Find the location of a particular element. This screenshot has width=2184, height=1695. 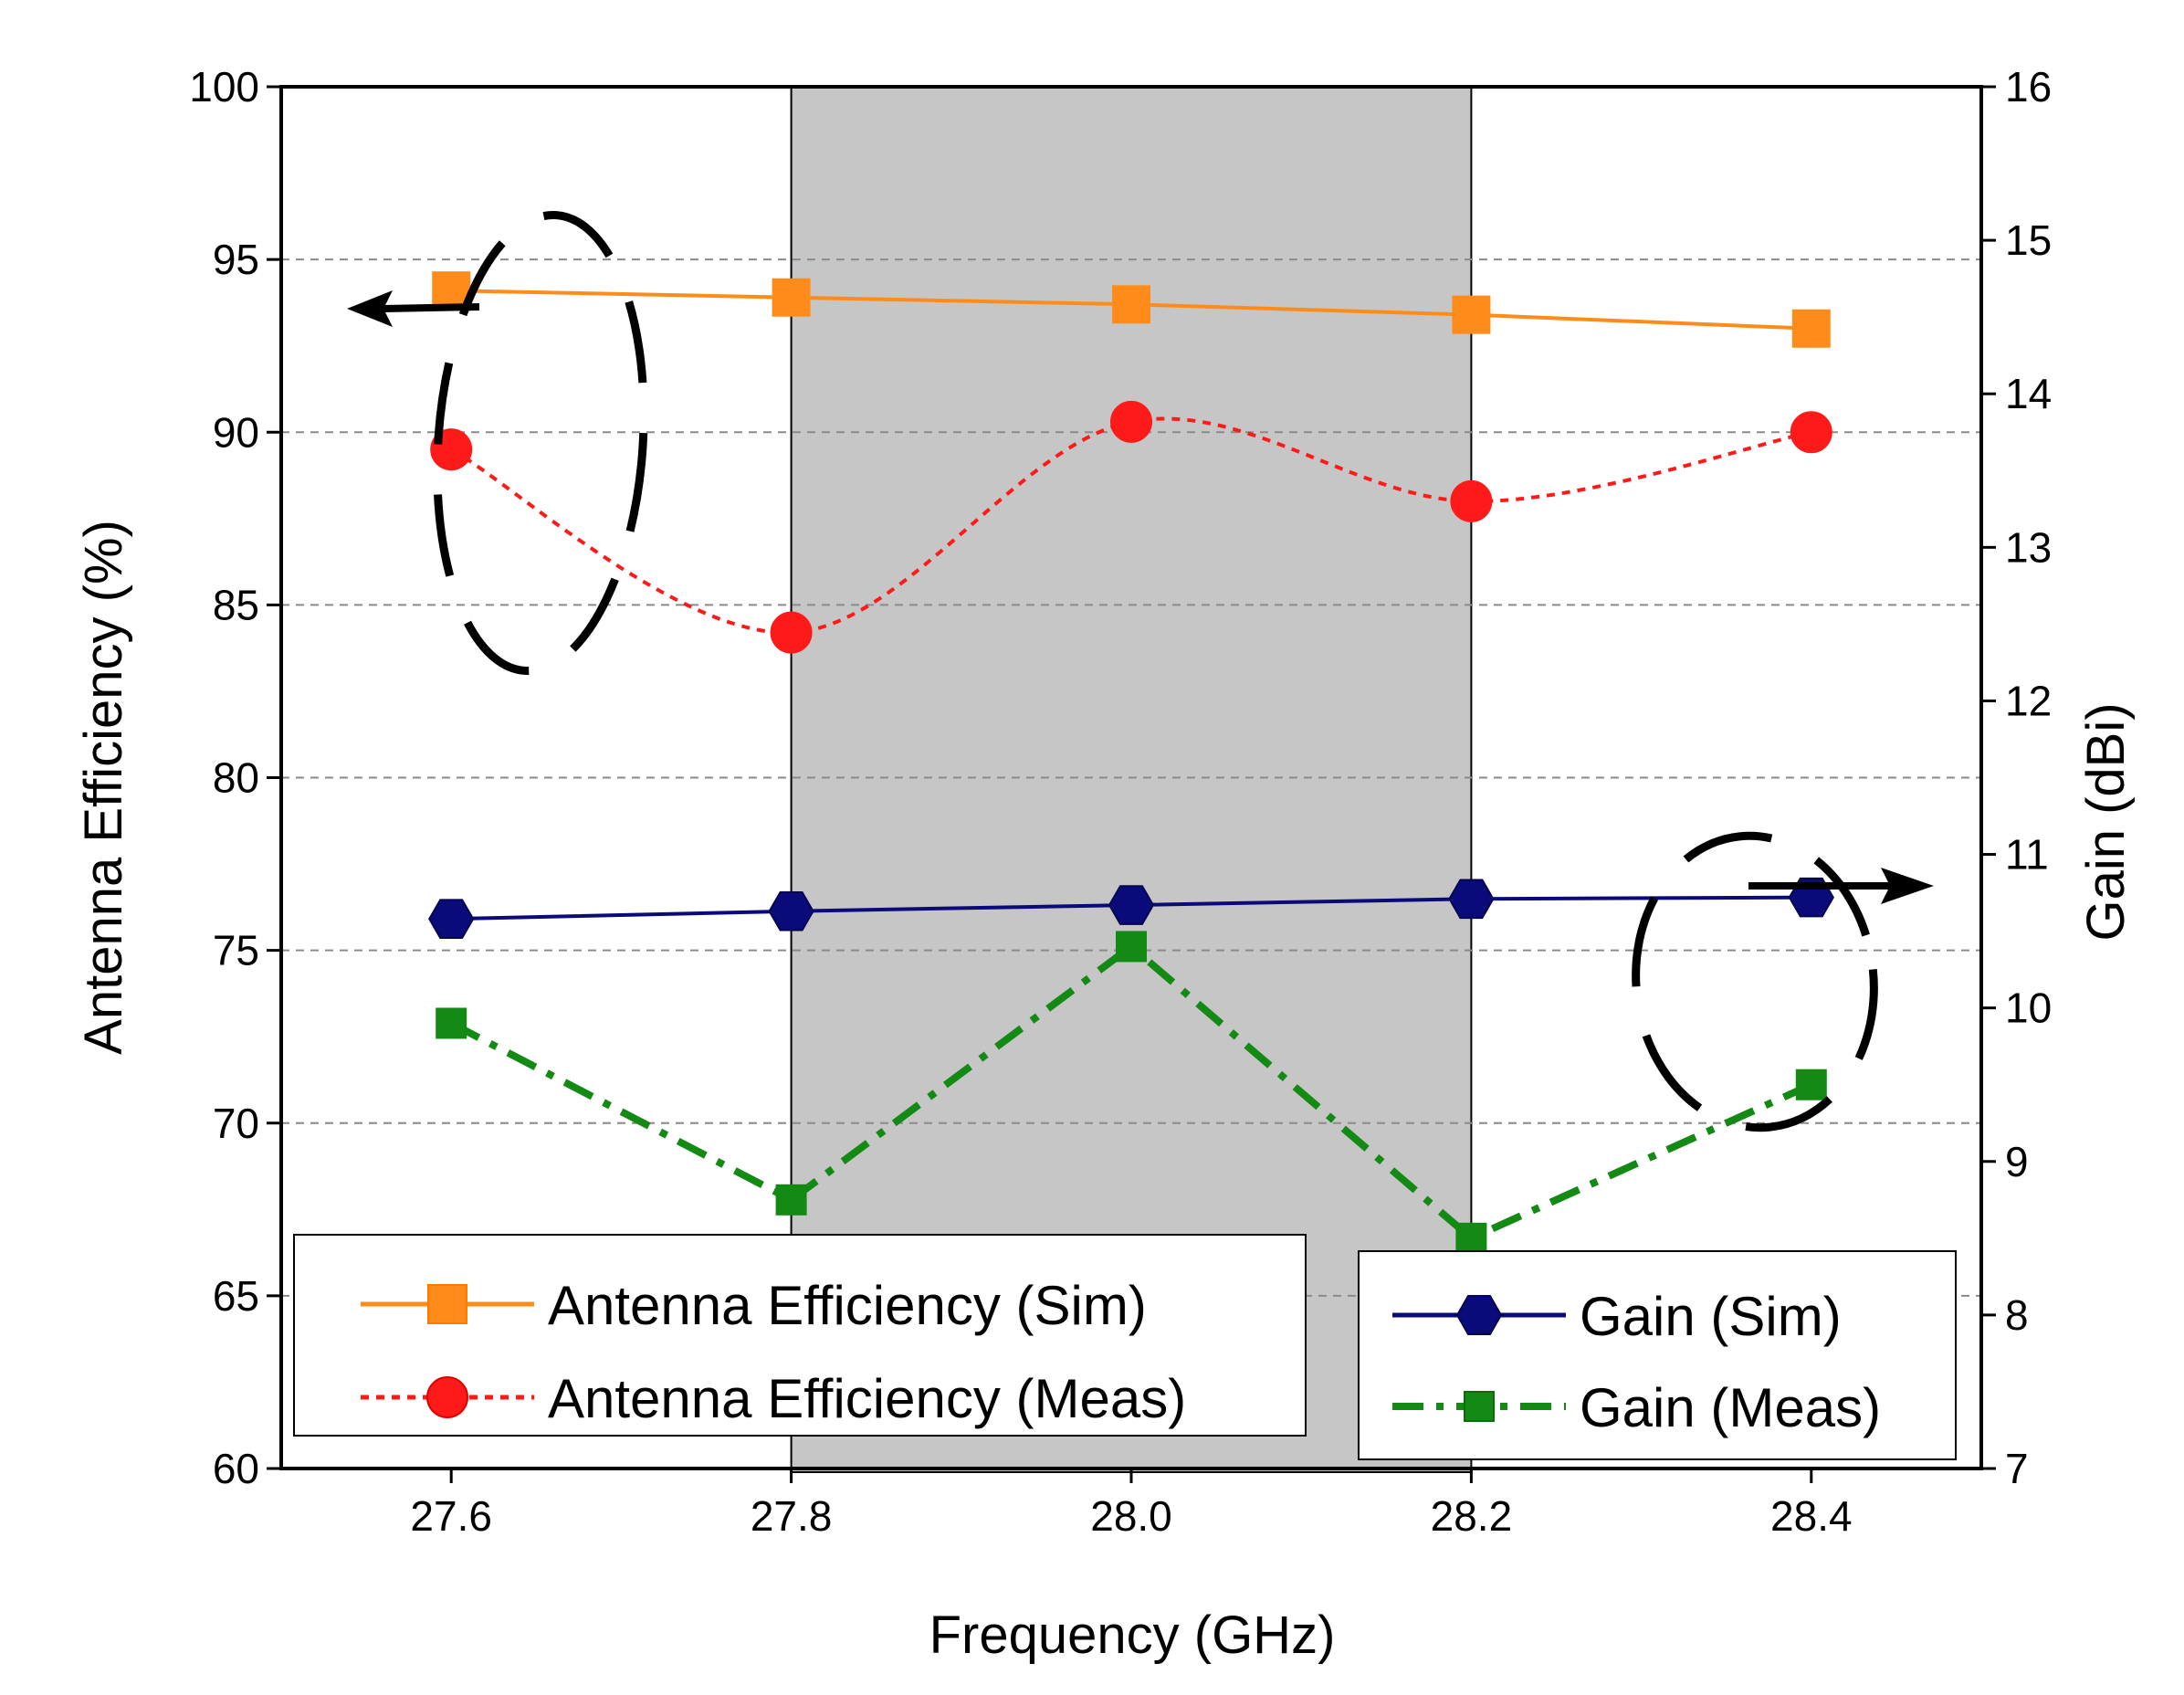

legend-gain-meas-marker is located at coordinates (1480, 1406).